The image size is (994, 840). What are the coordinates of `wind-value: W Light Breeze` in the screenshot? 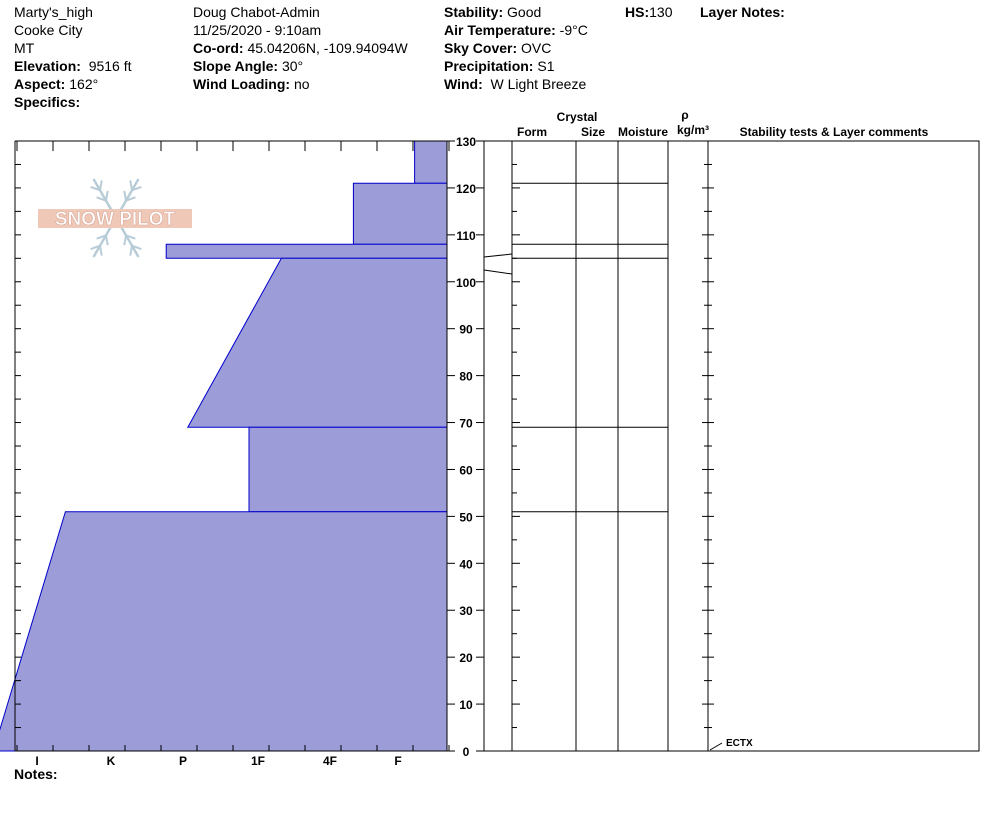 It's located at (538, 84).